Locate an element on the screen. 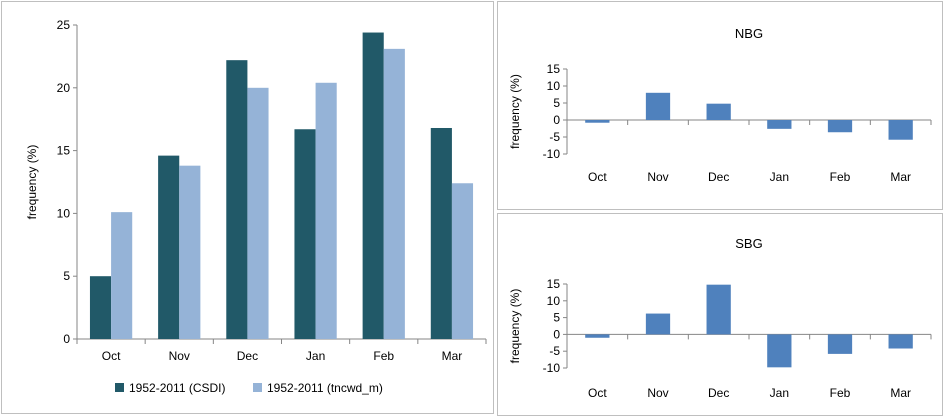 The image size is (945, 417). legend-label-series-1: 1952-2011 (CSDI) is located at coordinates (177, 388).